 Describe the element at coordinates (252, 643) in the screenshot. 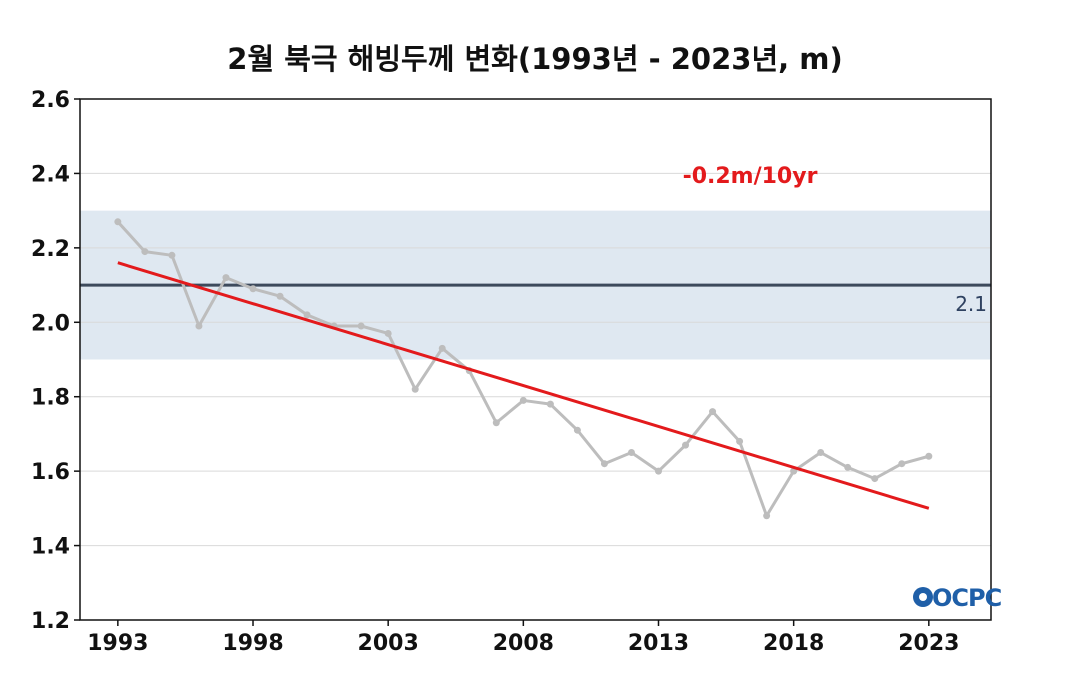

I see `x-tick-label: 1998` at that location.